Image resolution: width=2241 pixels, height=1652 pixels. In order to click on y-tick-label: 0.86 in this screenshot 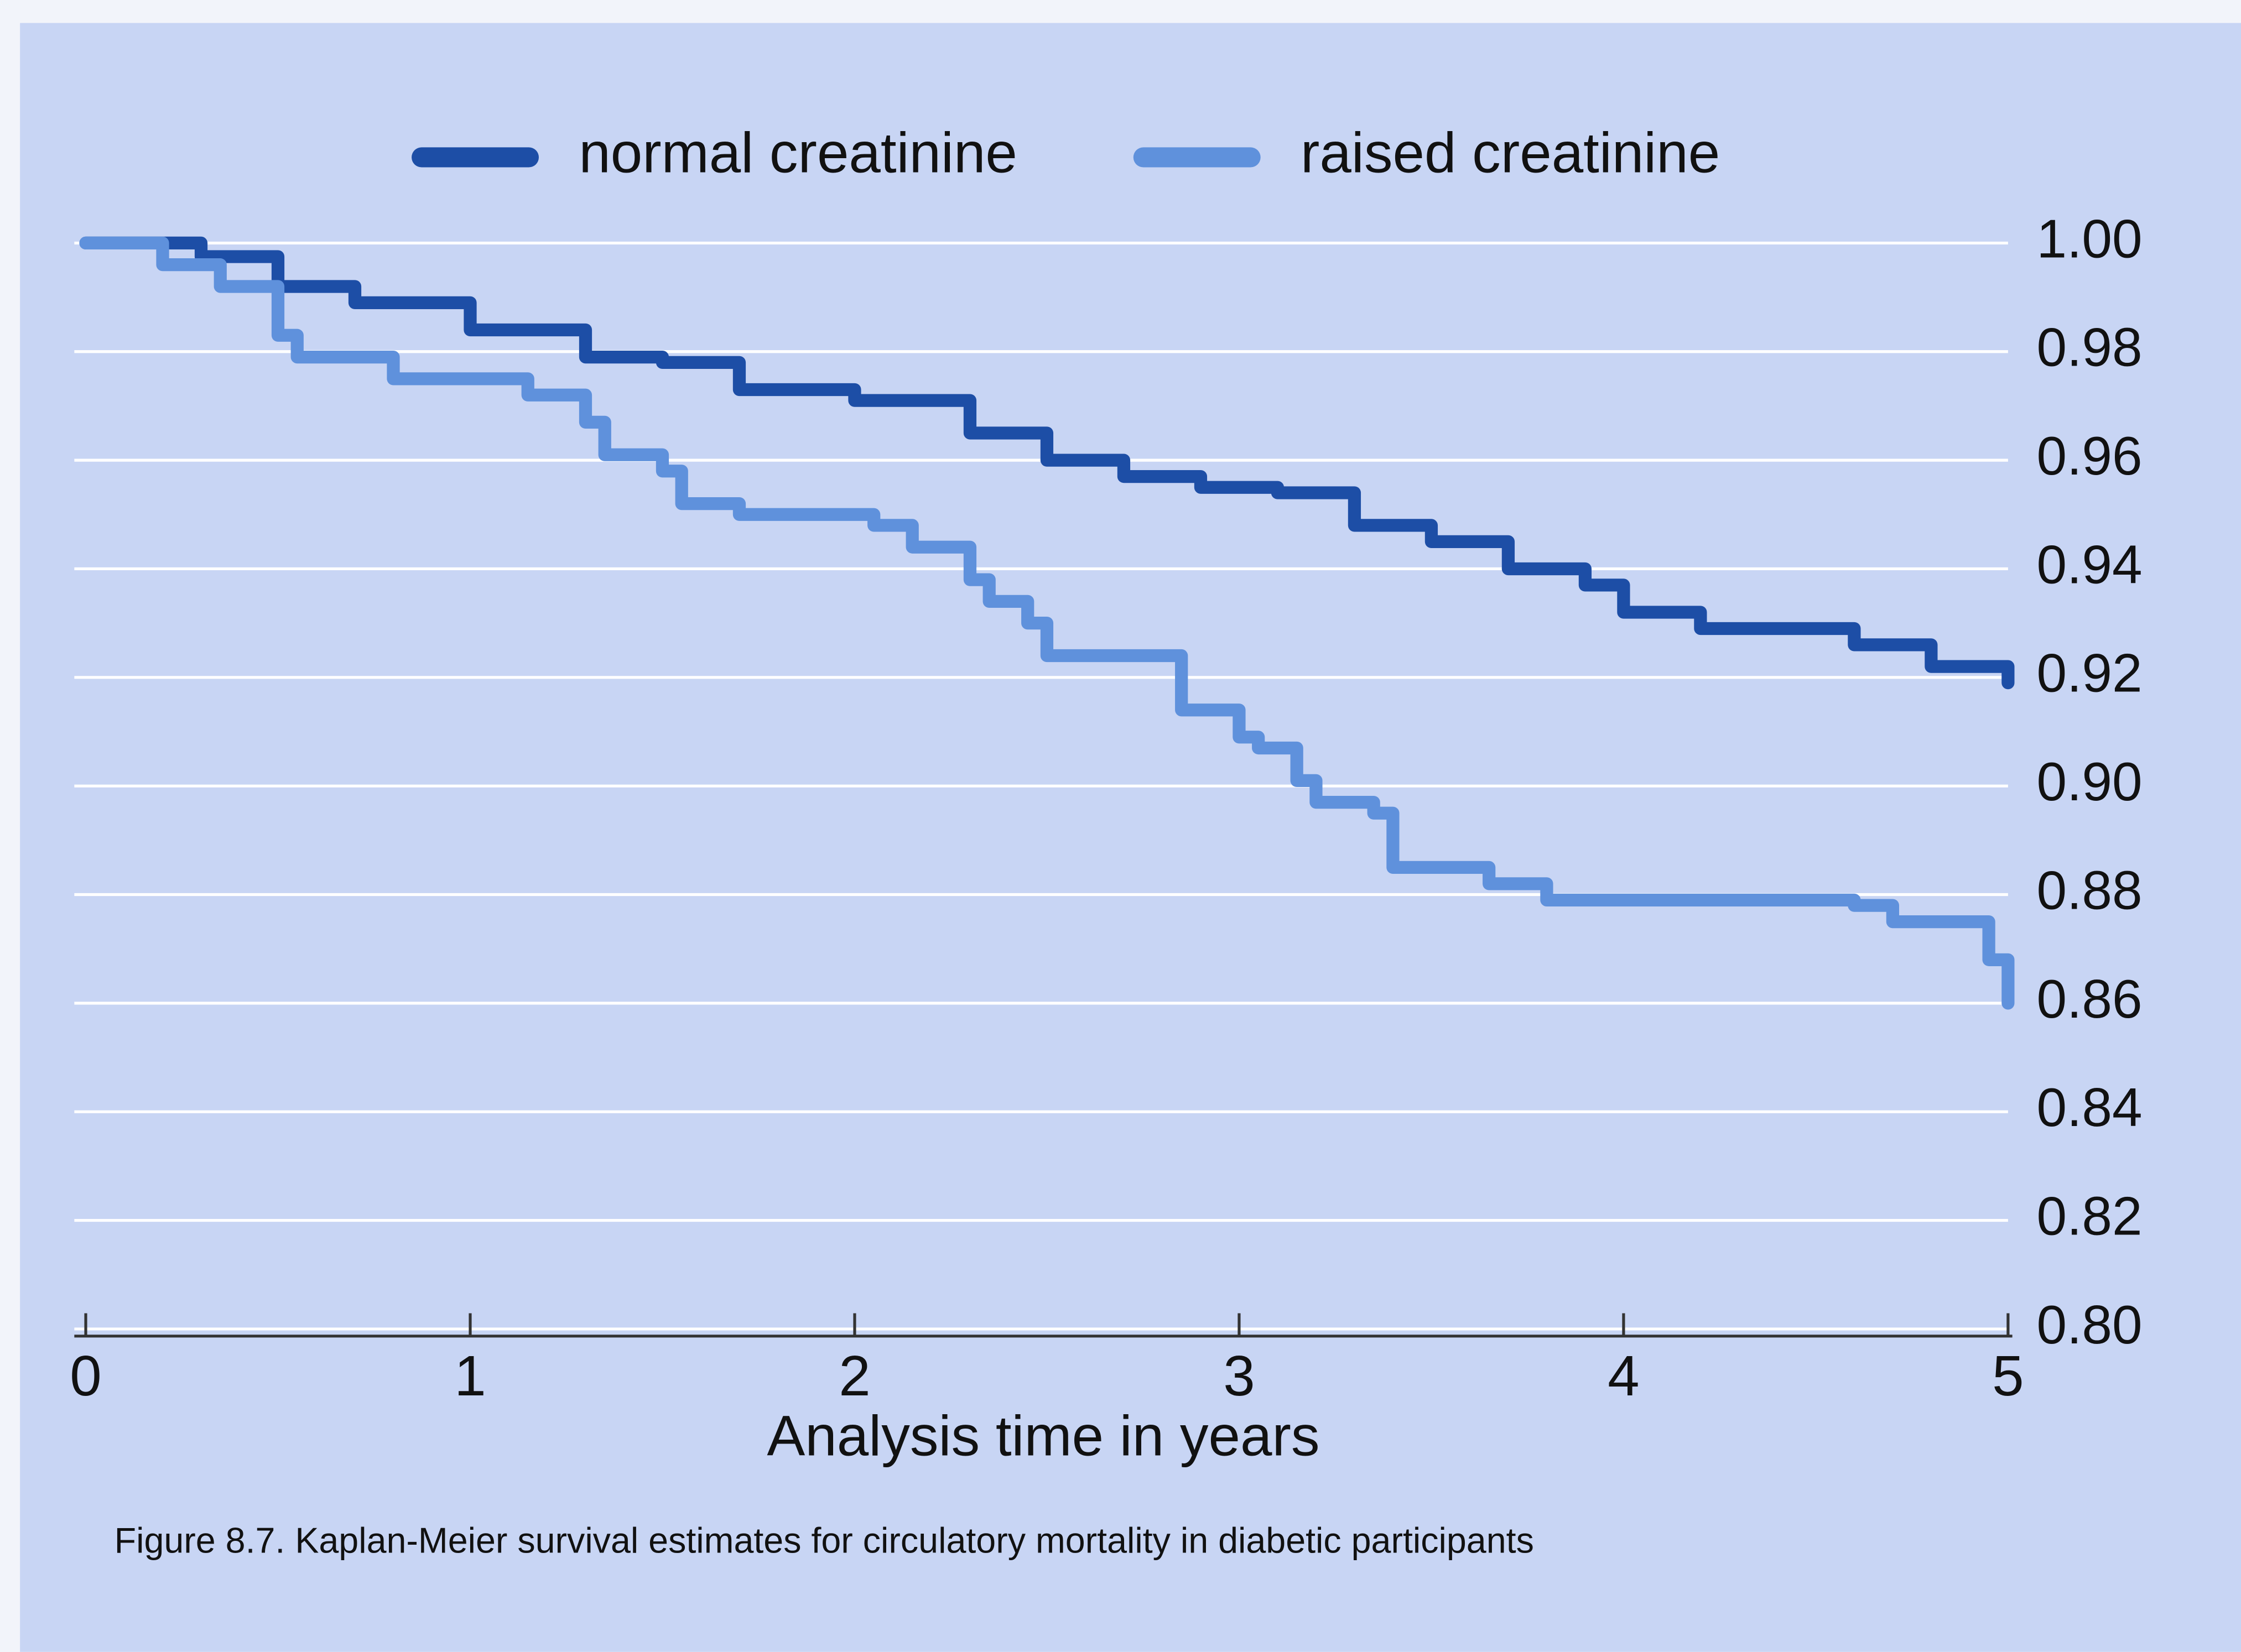, I will do `click(2090, 998)`.